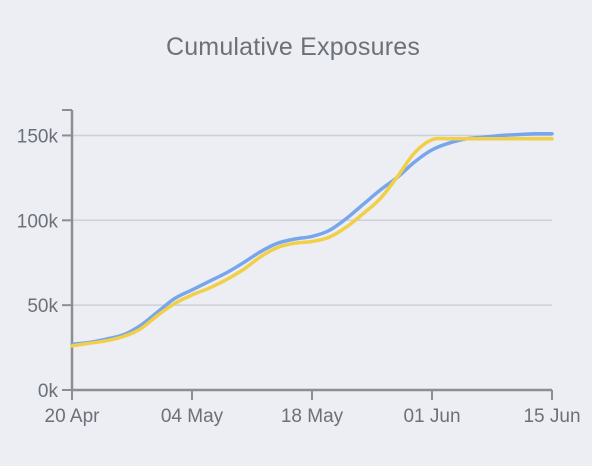 The image size is (592, 466). What do you see at coordinates (431, 416) in the screenshot?
I see `x-tick-label: 01 Jun` at bounding box center [431, 416].